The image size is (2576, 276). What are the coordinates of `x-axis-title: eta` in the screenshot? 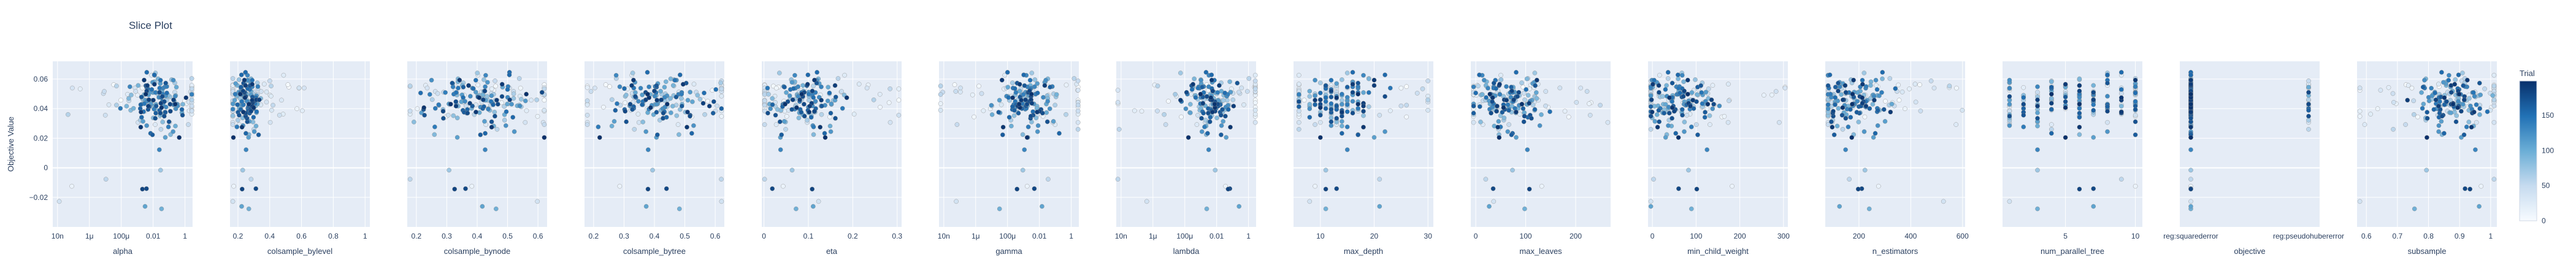 It's located at (832, 251).